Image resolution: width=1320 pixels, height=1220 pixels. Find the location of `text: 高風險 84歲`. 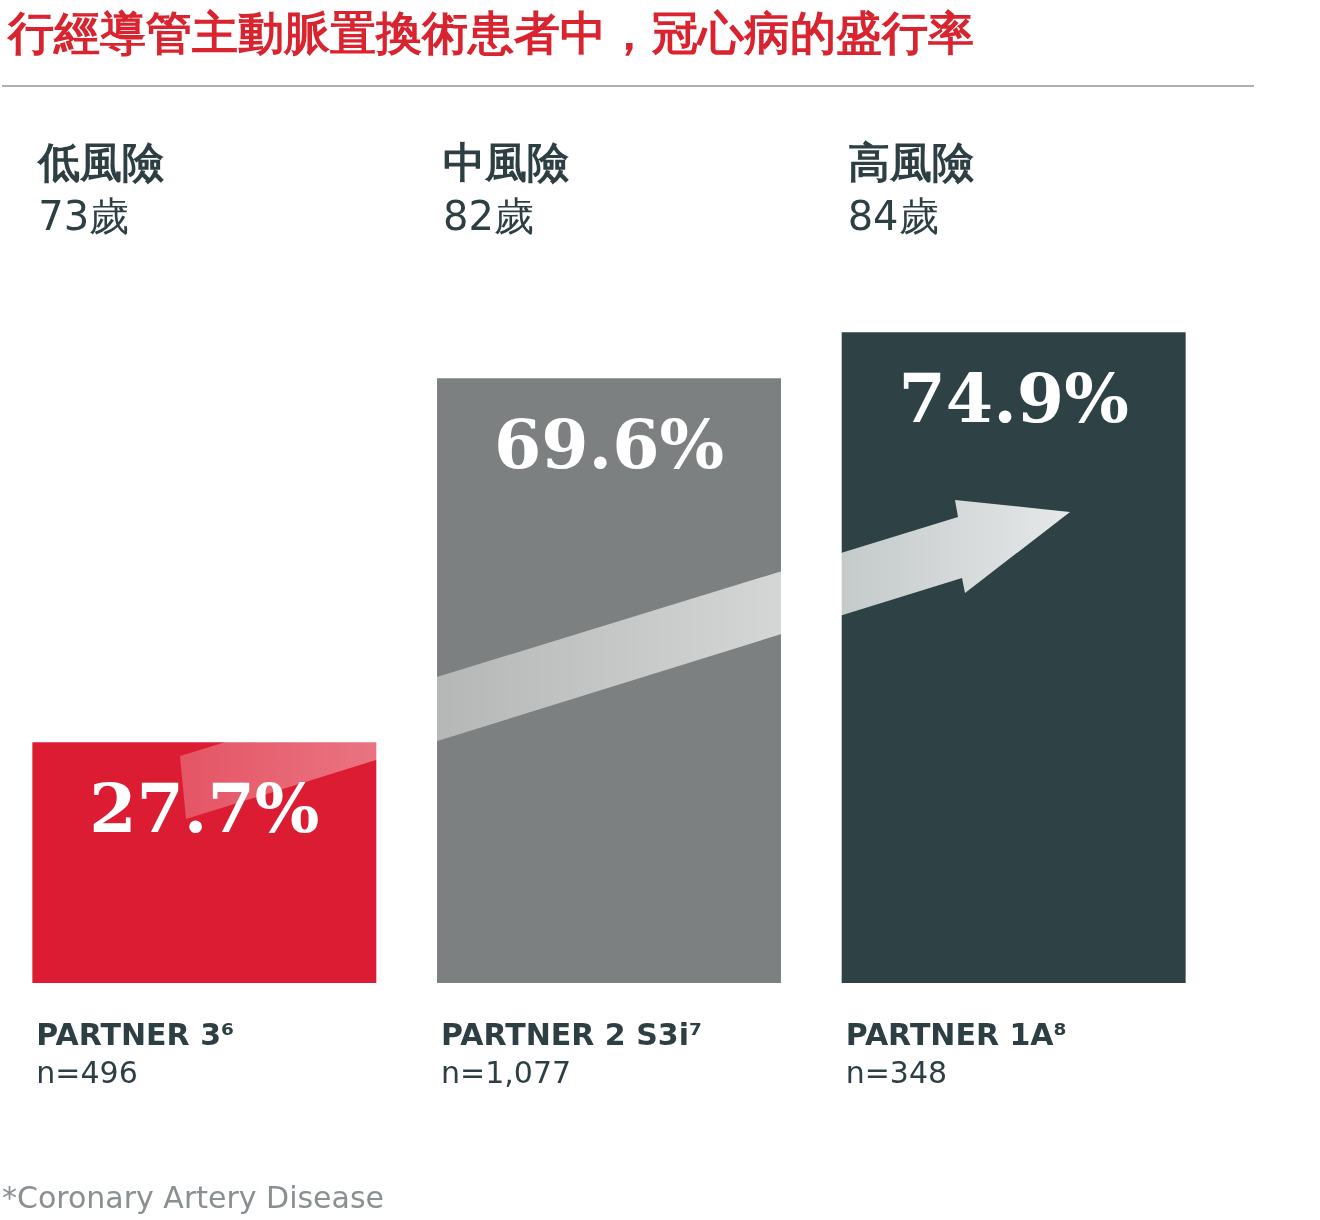

text: 高風險 84歲 is located at coordinates (910, 188).